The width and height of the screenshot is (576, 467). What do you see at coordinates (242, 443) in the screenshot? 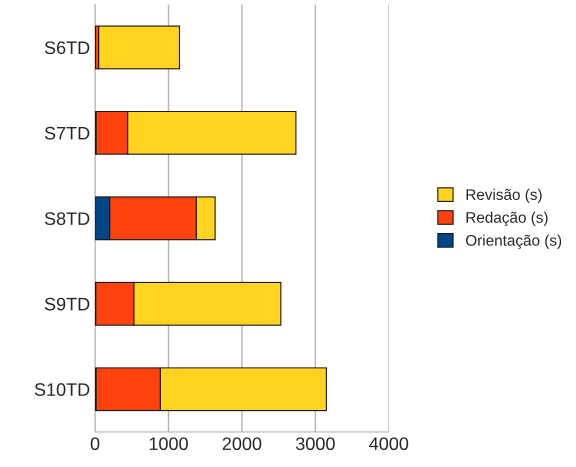
I see `x-tick-label: 2000` at bounding box center [242, 443].